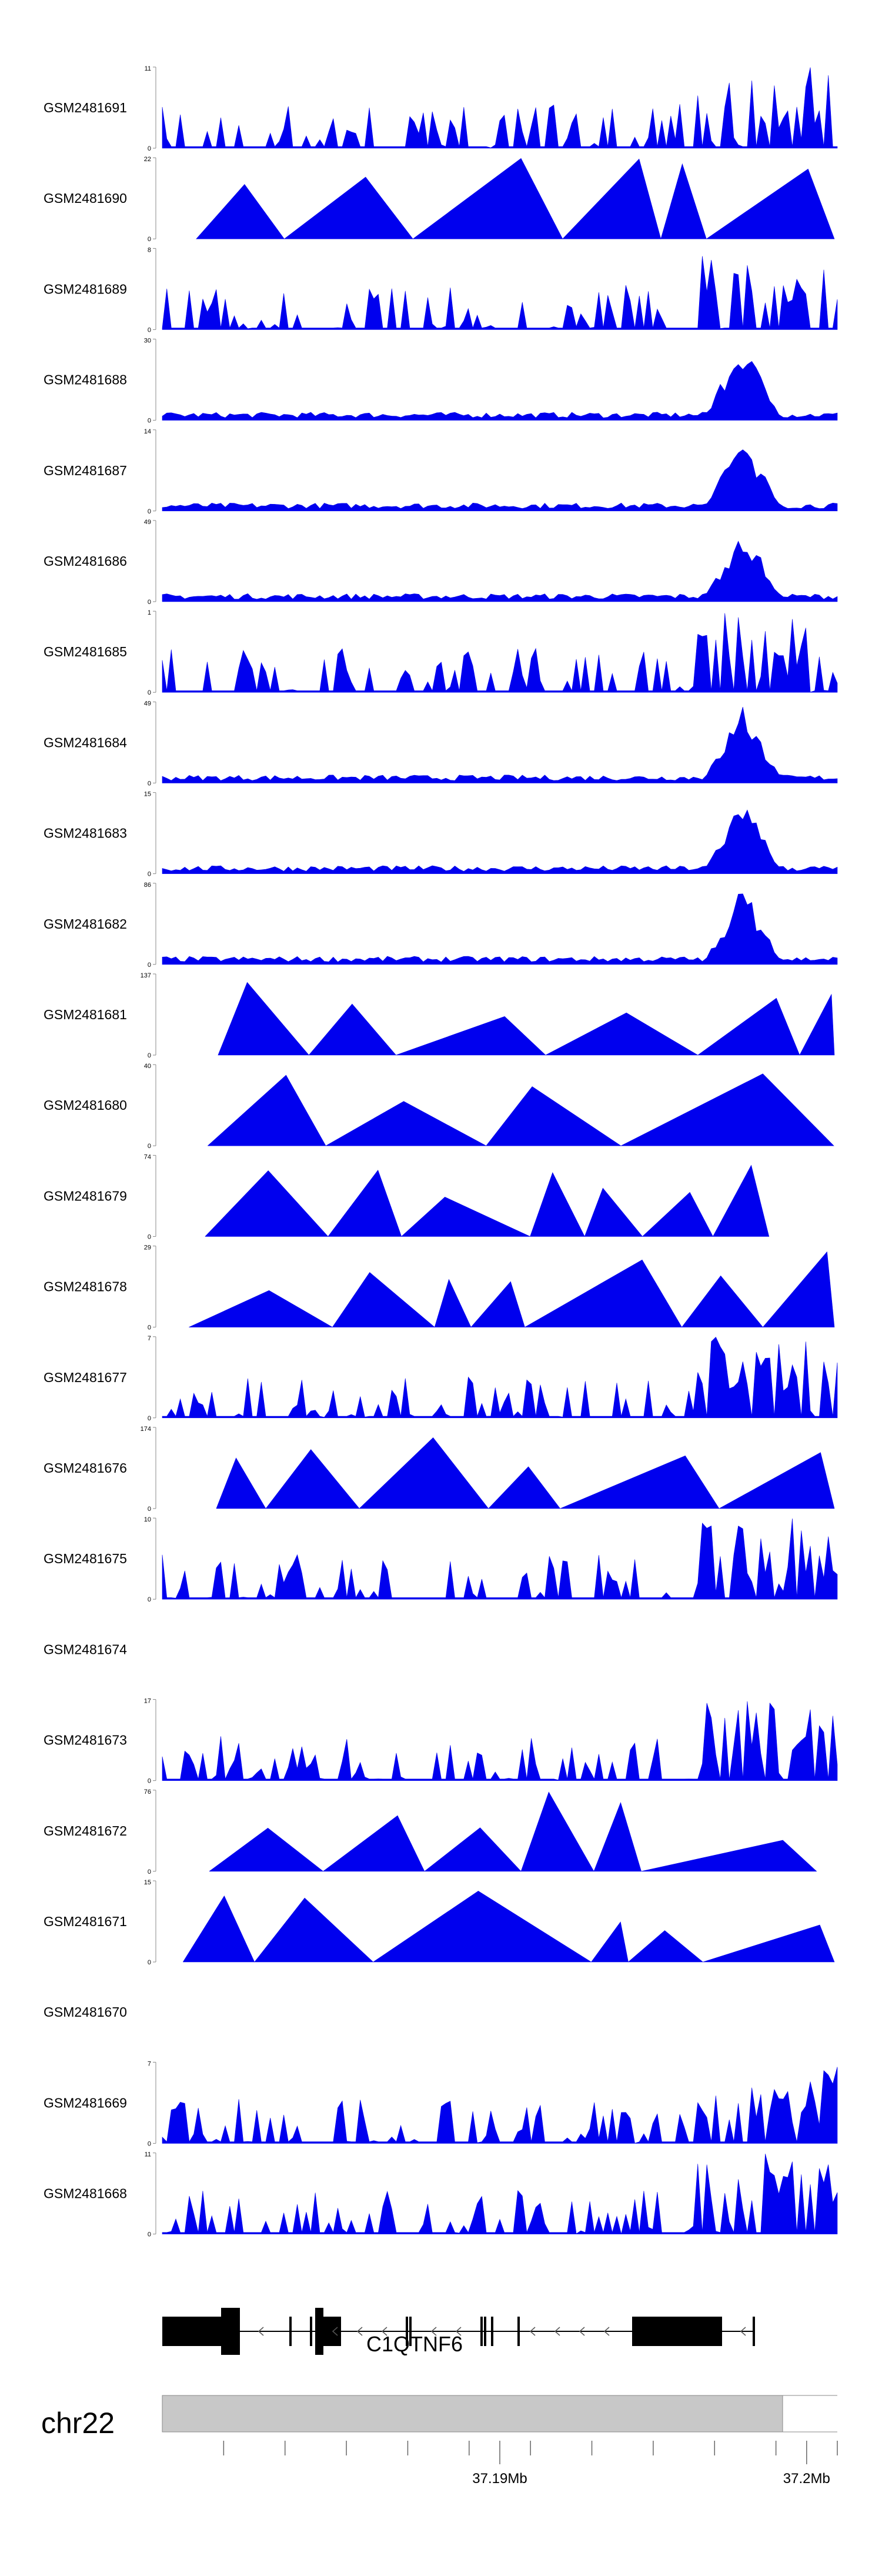  What do you see at coordinates (147, 1248) in the screenshot?
I see `y-tick-label-max: 29` at bounding box center [147, 1248].